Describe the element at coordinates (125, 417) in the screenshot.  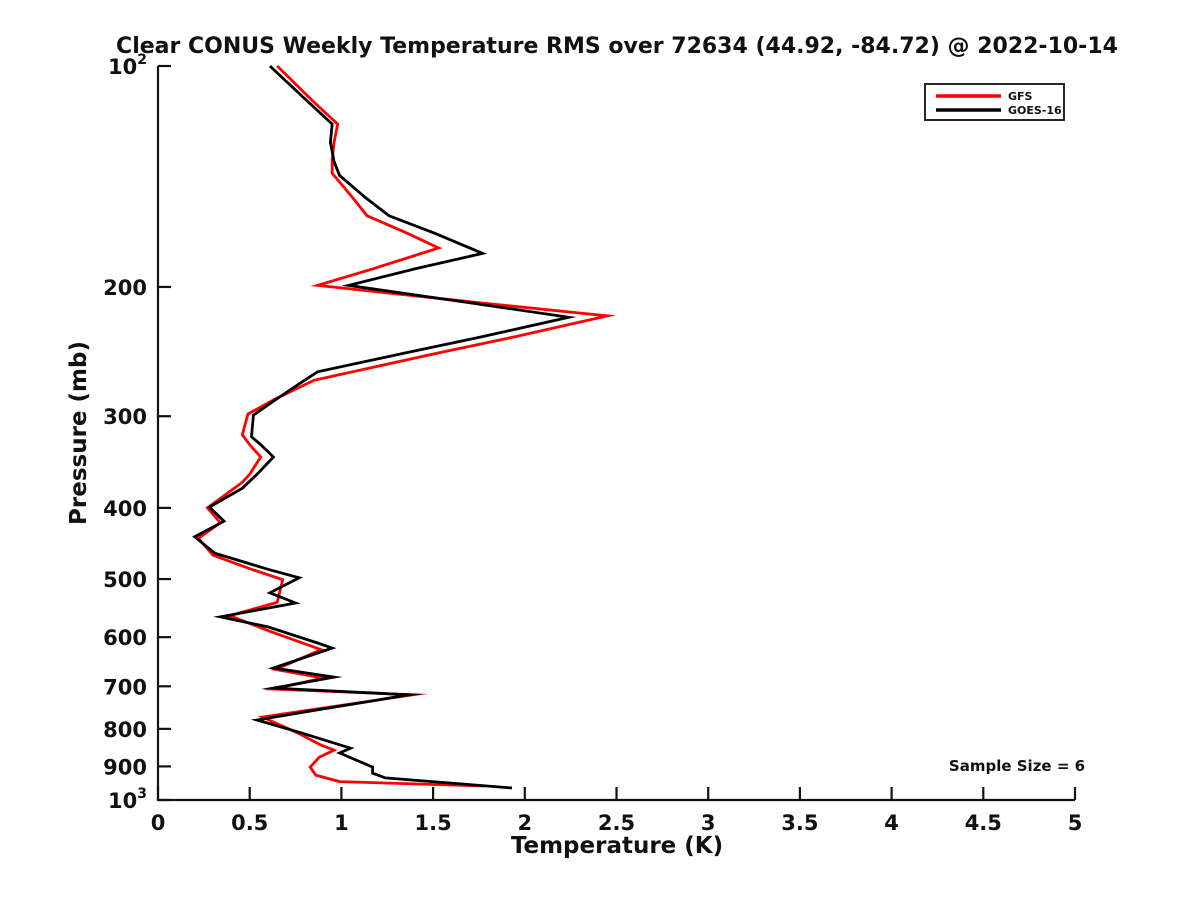
I see `y-tick-label: 300` at that location.